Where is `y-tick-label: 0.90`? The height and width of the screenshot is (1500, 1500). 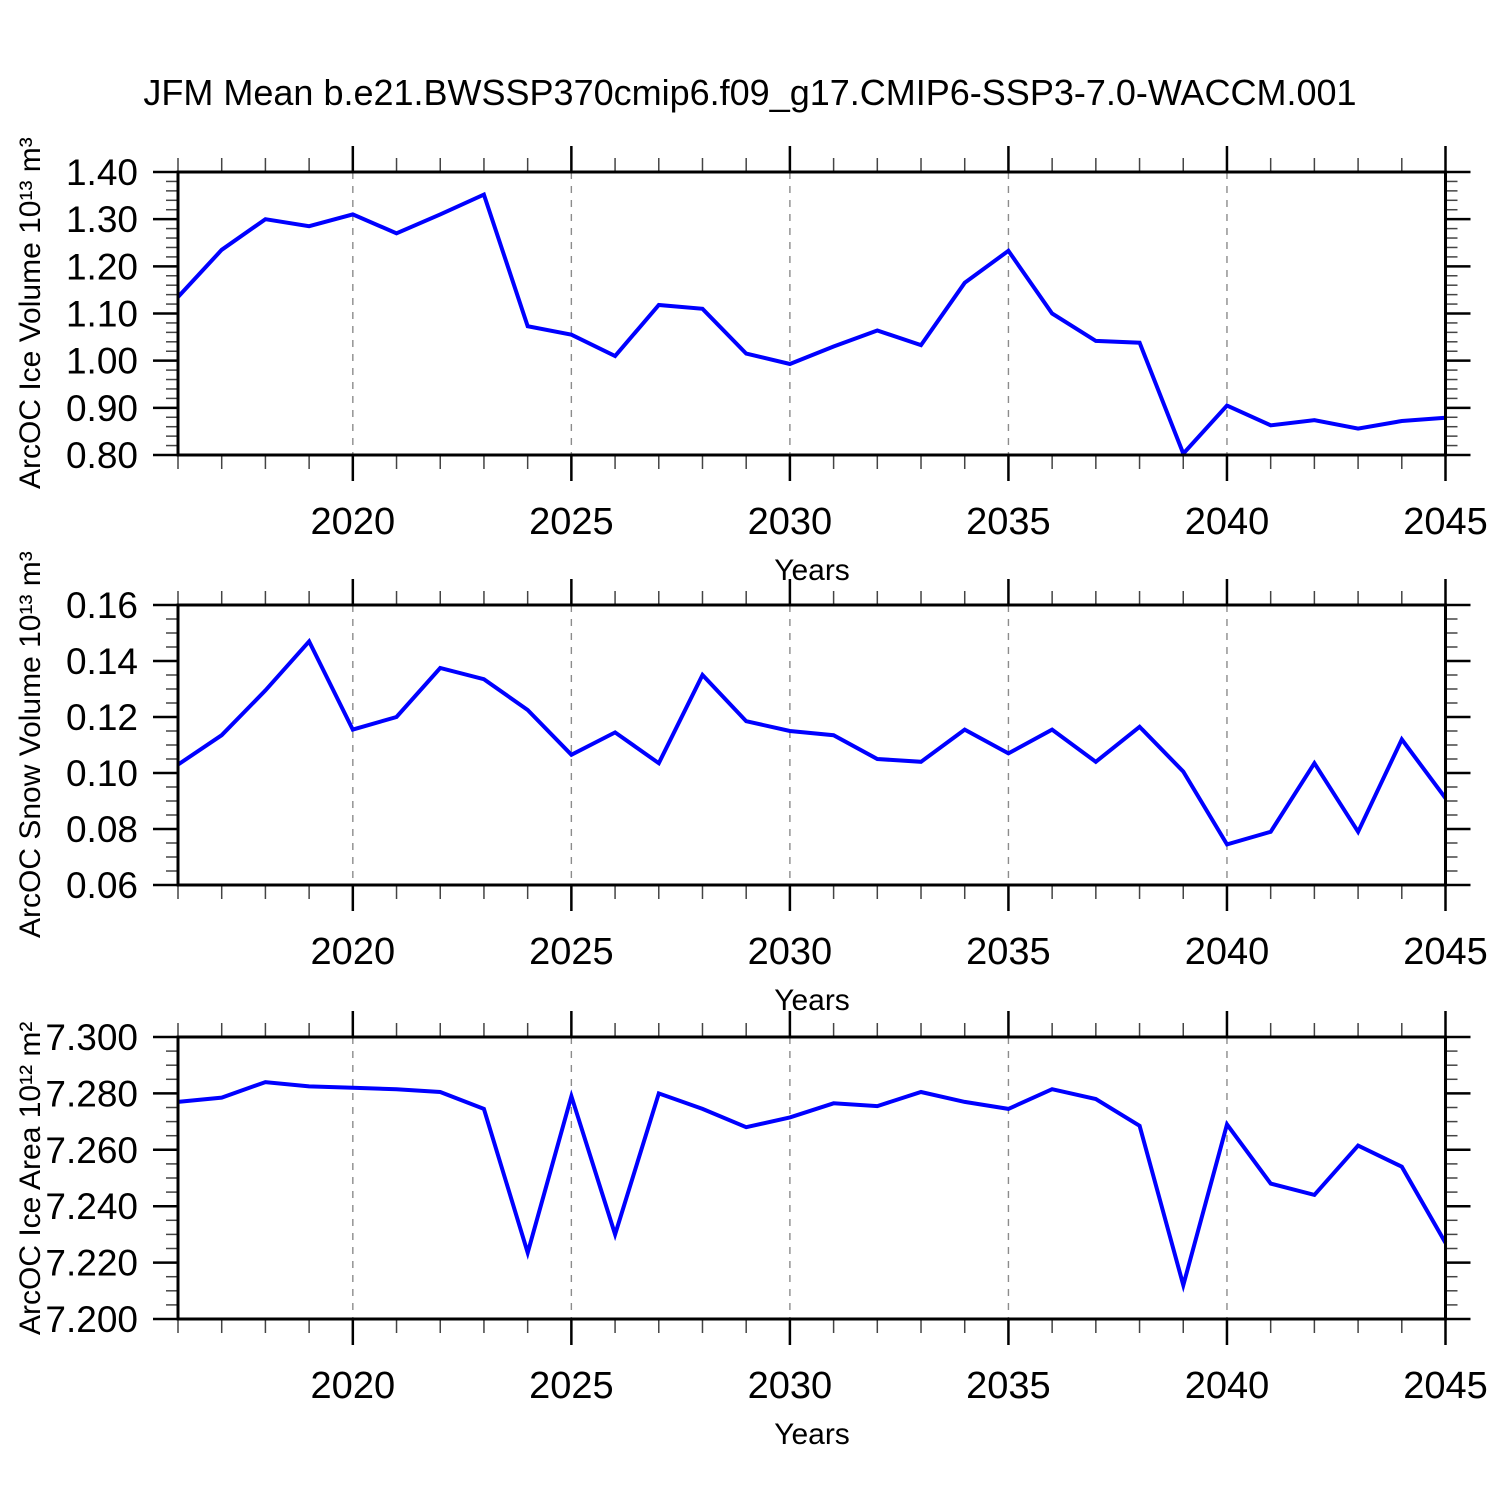 y-tick-label: 0.90 is located at coordinates (102, 408).